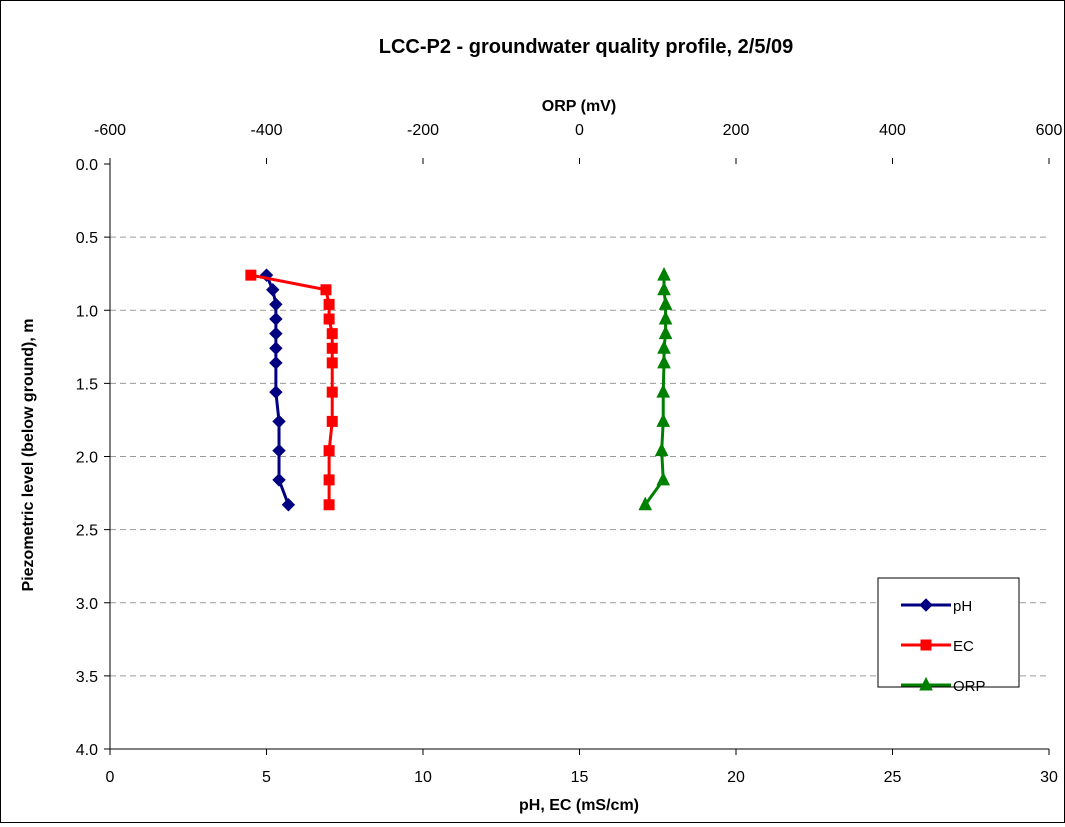 The image size is (1065, 827). What do you see at coordinates (266, 130) in the screenshot?
I see `top-x-tick-label: -400` at bounding box center [266, 130].